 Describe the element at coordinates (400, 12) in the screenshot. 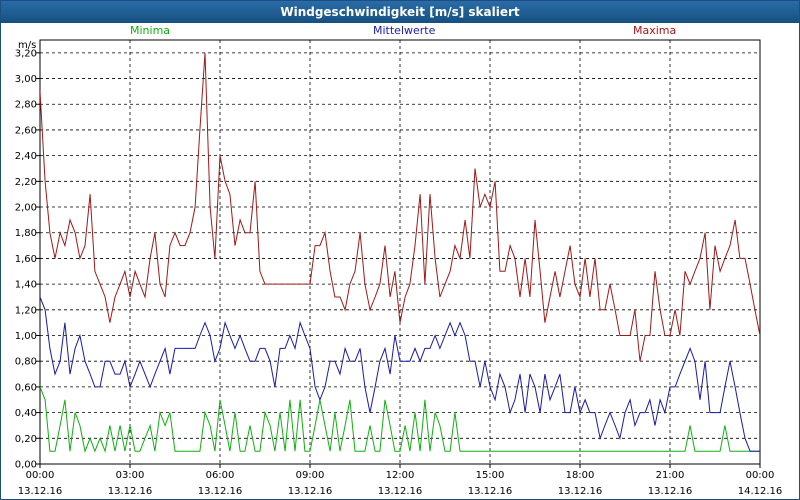

I see `chart-title: Windgeschwindigkeit [m/s] skaliert` at that location.